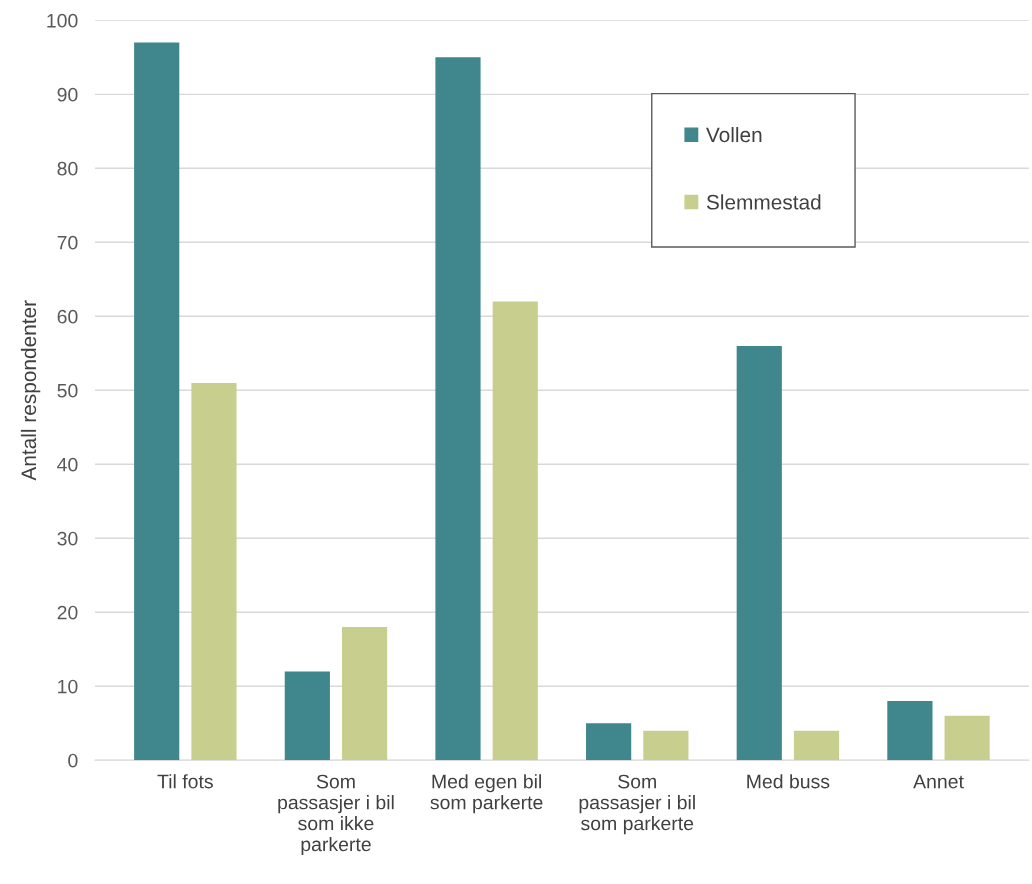 Image resolution: width=1032 pixels, height=884 pixels. I want to click on x-tick-label: Som passasjer i bil som parkerte, so click(637, 804).